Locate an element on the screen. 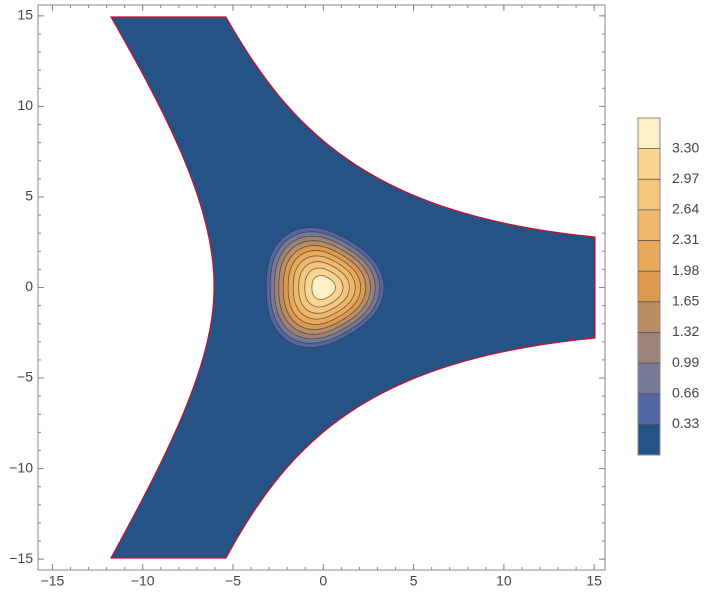 The image size is (711, 599). x-tick-label: 15 is located at coordinates (594, 581).